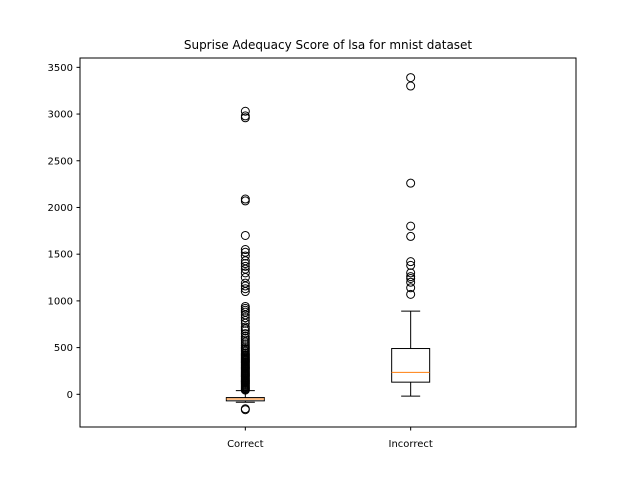 The height and width of the screenshot is (480, 640). I want to click on y-tick-label: 1000, so click(60, 301).